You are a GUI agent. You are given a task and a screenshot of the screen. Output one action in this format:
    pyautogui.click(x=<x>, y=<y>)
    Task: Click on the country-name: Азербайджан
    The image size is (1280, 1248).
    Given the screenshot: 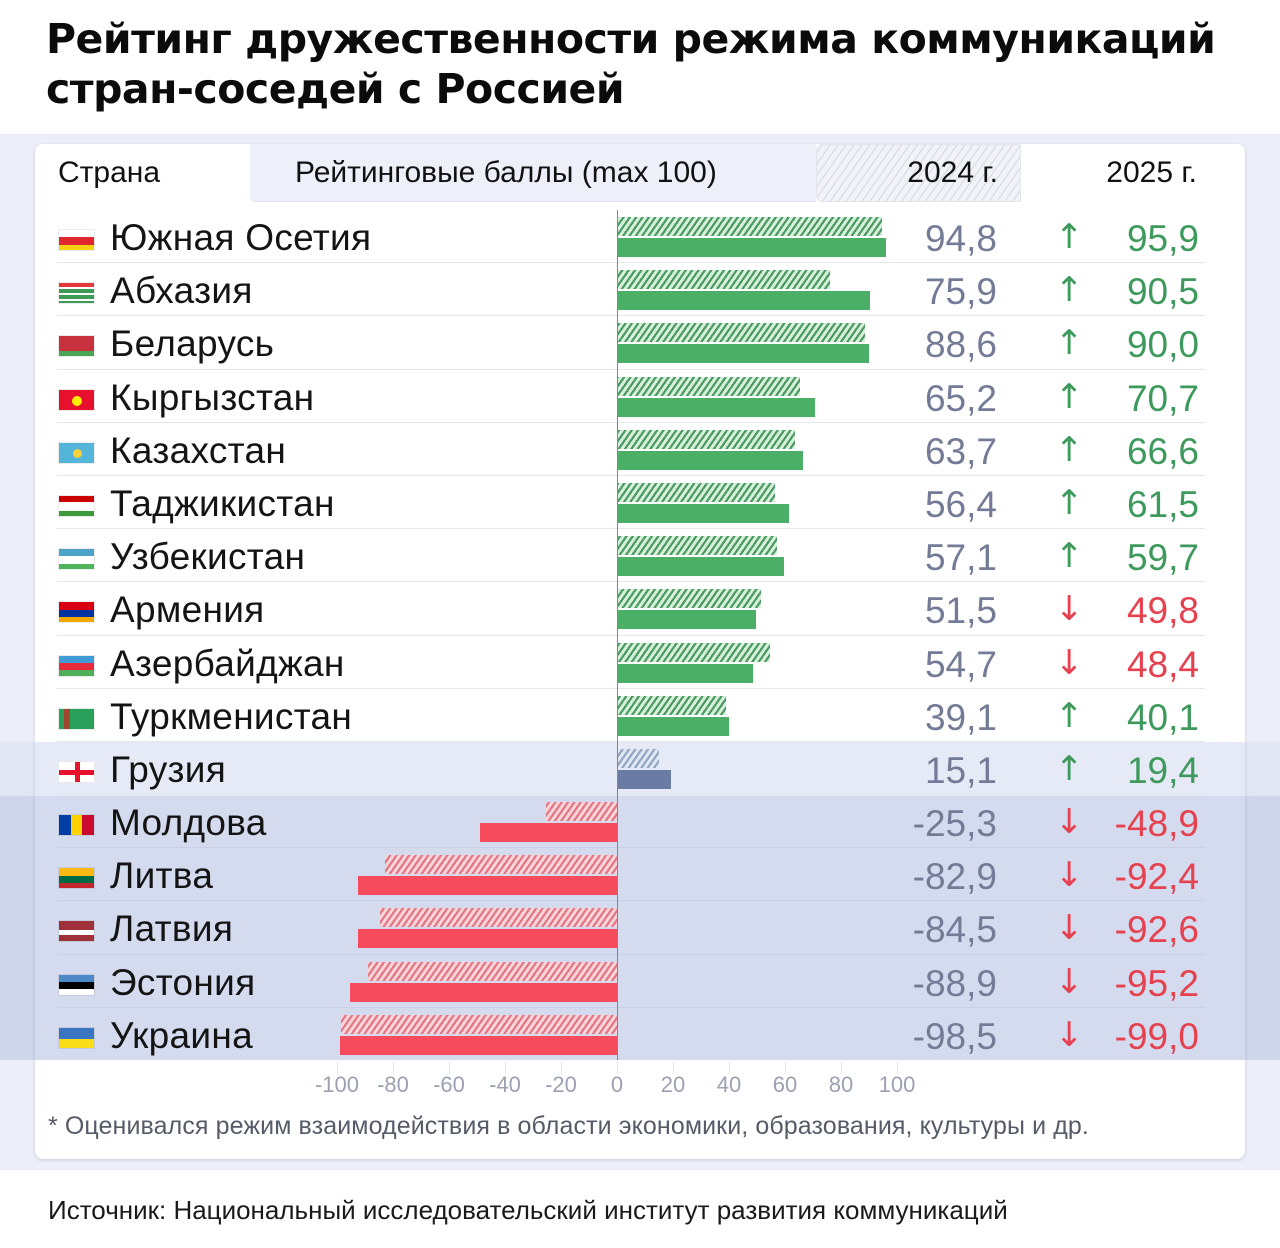 What is the action you would take?
    pyautogui.click(x=227, y=663)
    